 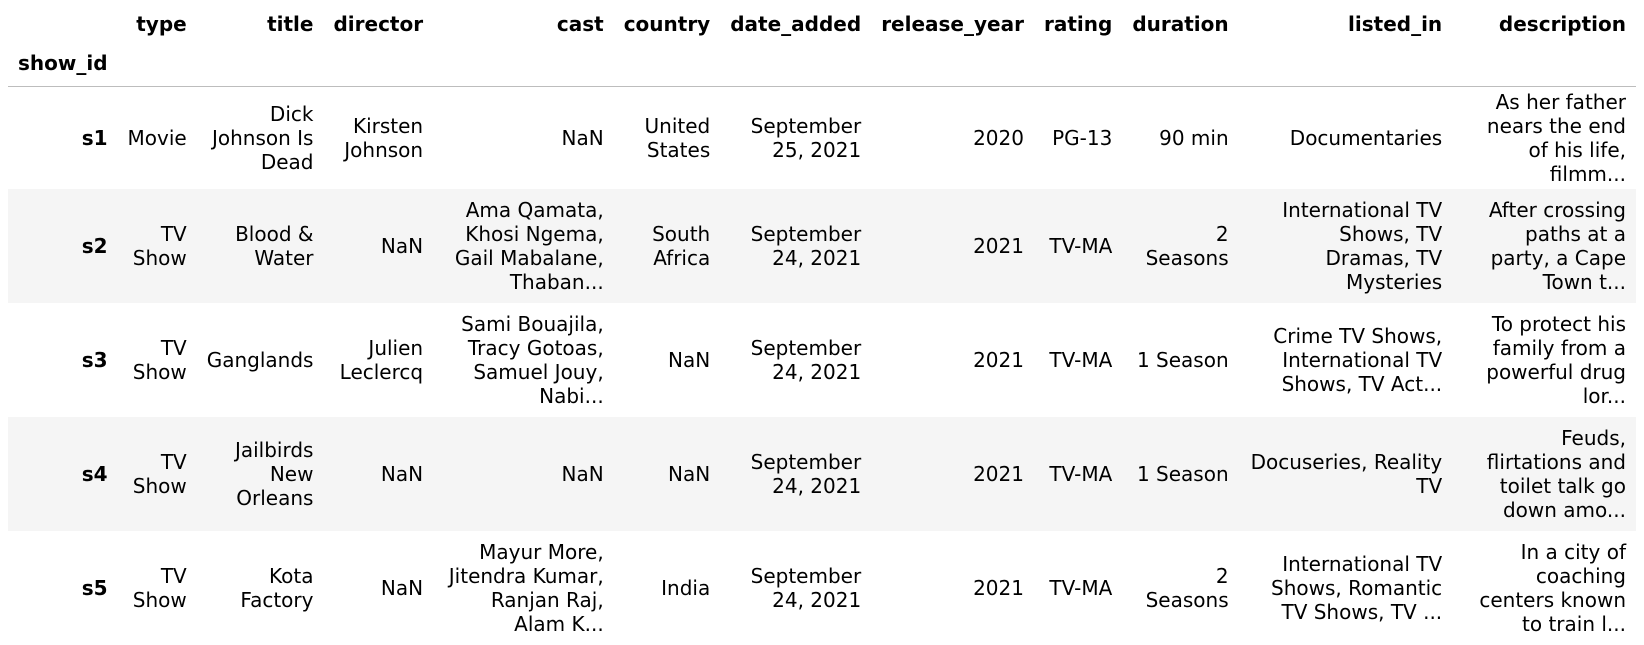 I want to click on cell-country: South Africa, so click(x=681, y=245).